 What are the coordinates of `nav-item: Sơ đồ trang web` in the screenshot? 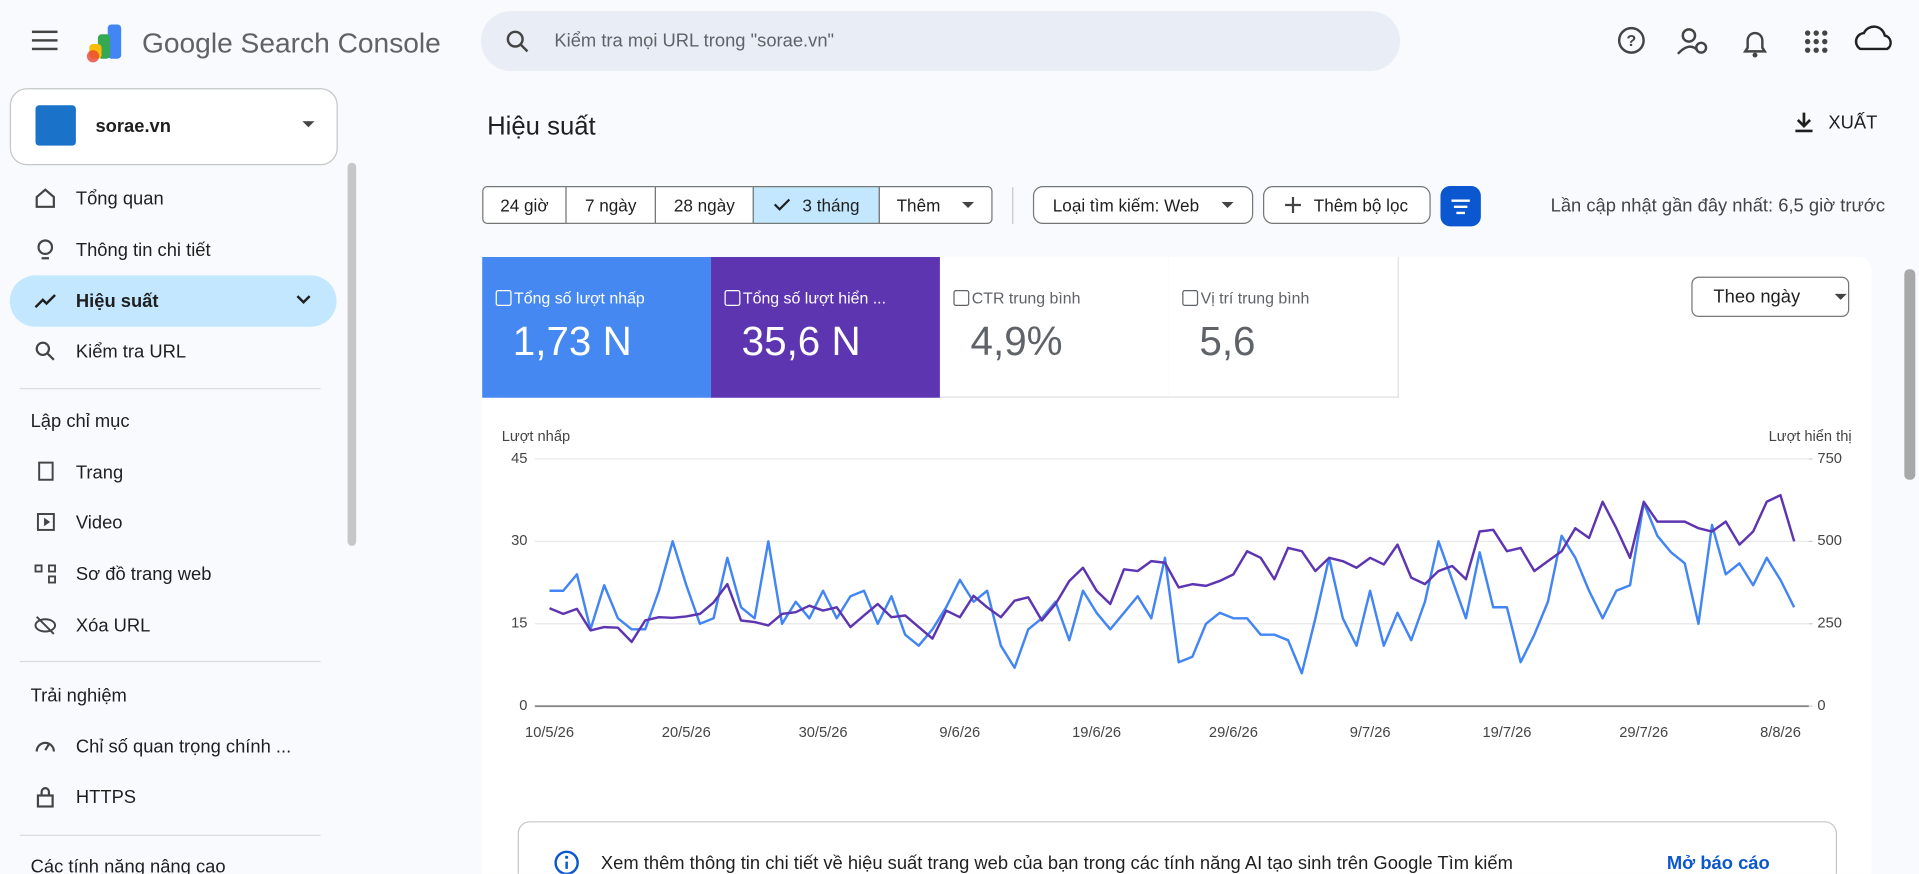 It's located at (173, 573).